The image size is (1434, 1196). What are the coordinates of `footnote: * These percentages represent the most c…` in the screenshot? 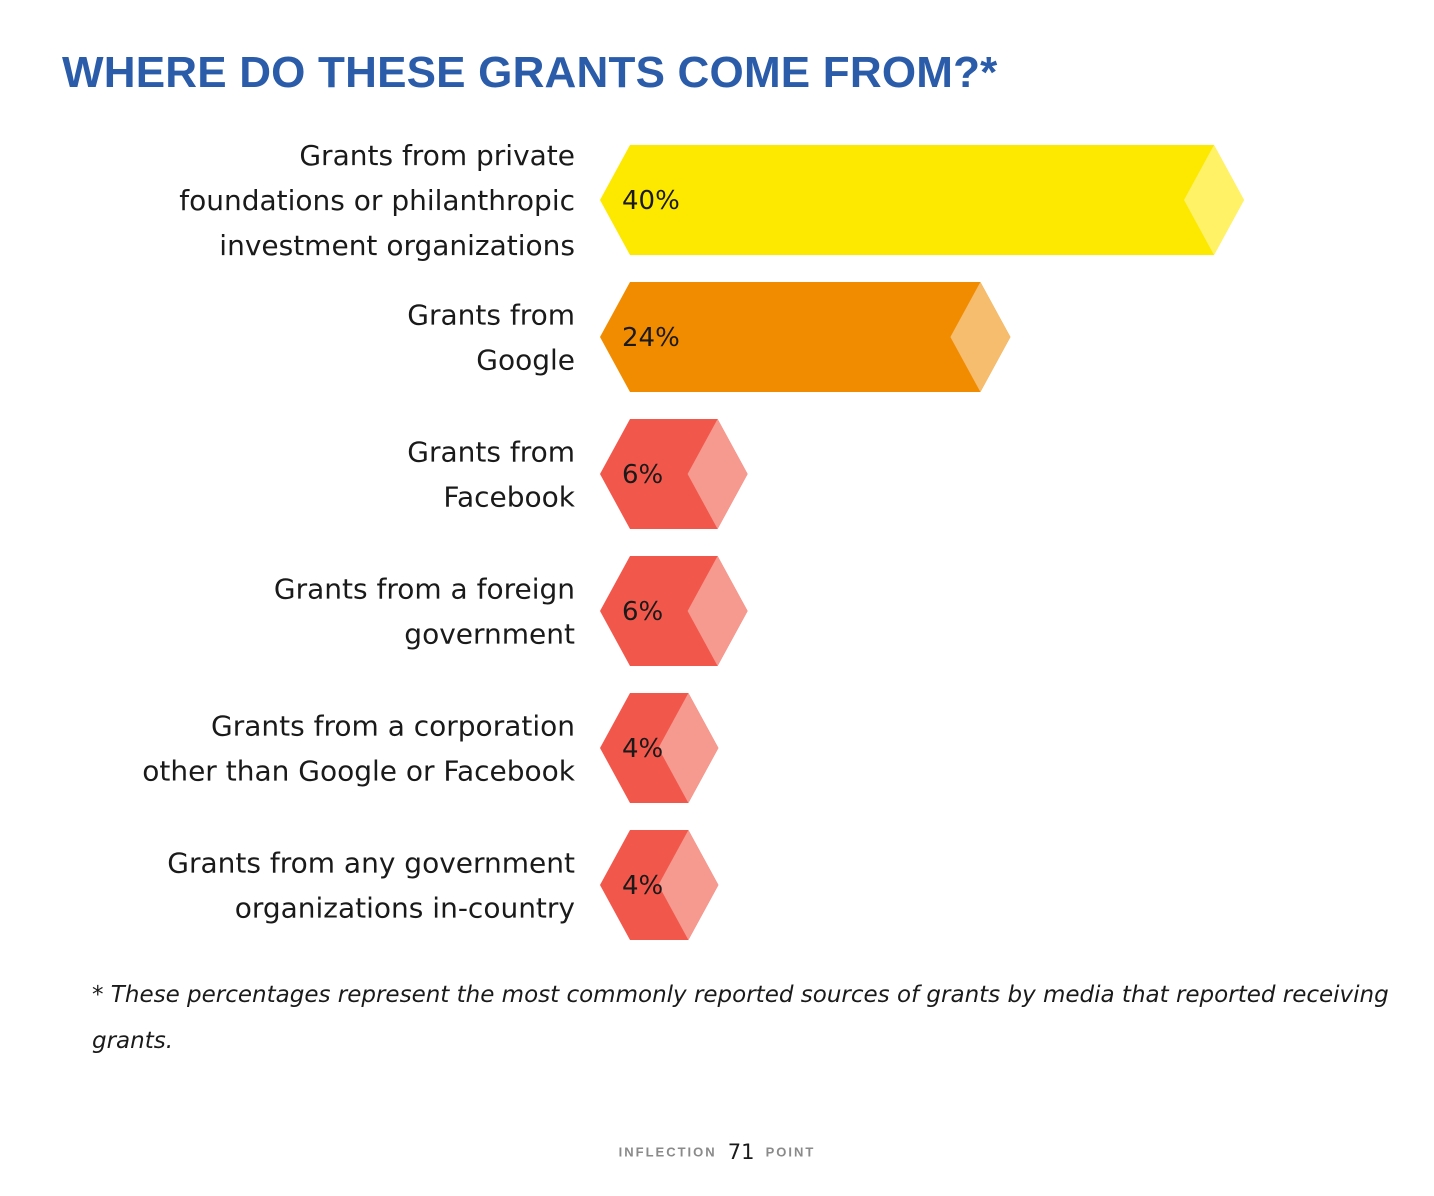 It's located at (740, 1018).